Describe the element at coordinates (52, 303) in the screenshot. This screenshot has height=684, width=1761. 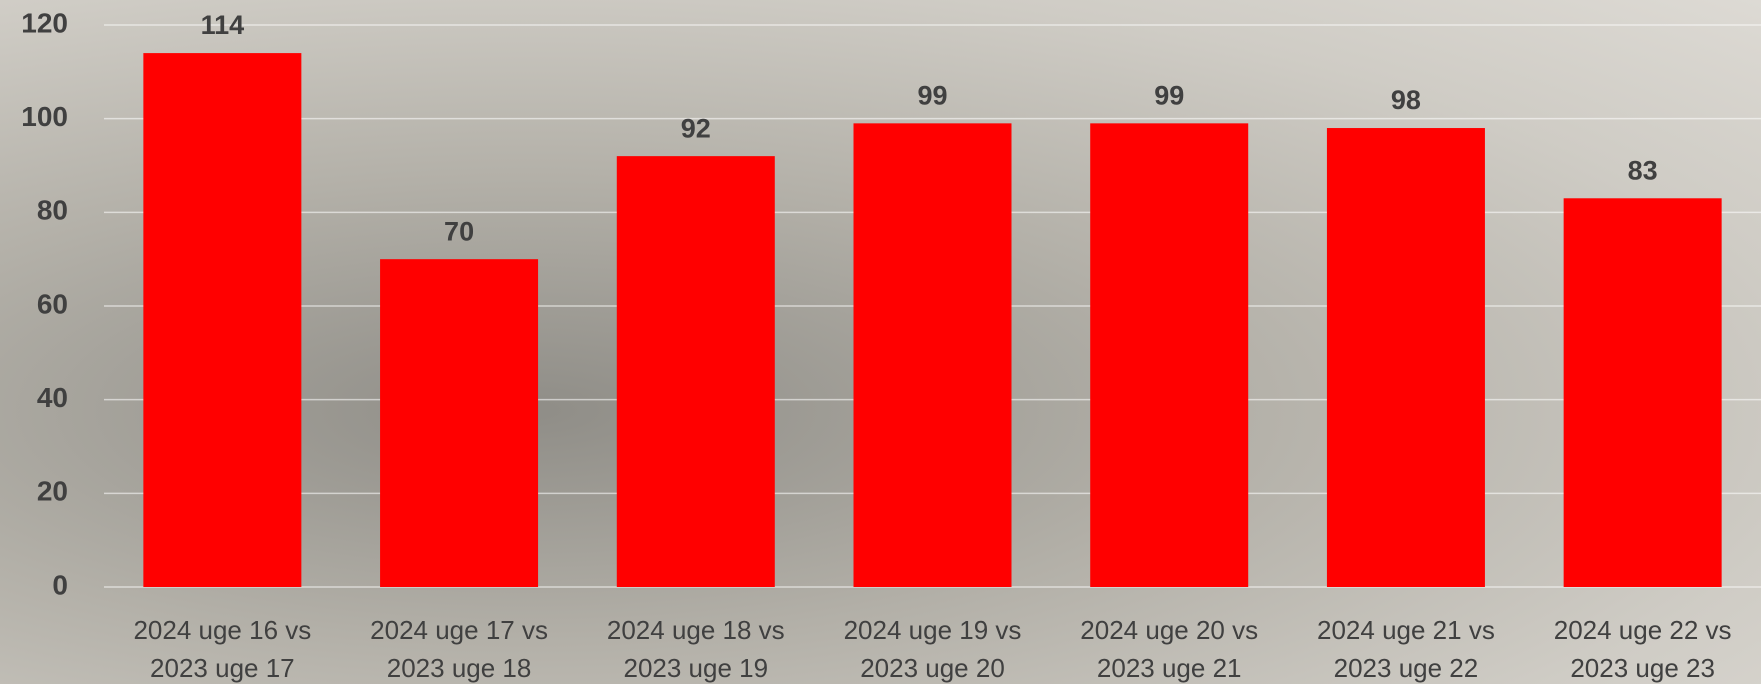
I see `y-tick-label: 60` at that location.